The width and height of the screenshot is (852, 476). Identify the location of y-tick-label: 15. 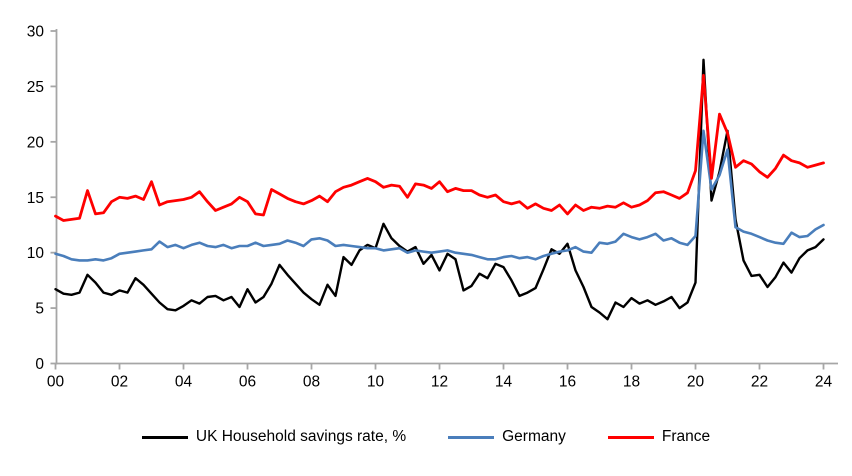
(35, 198).